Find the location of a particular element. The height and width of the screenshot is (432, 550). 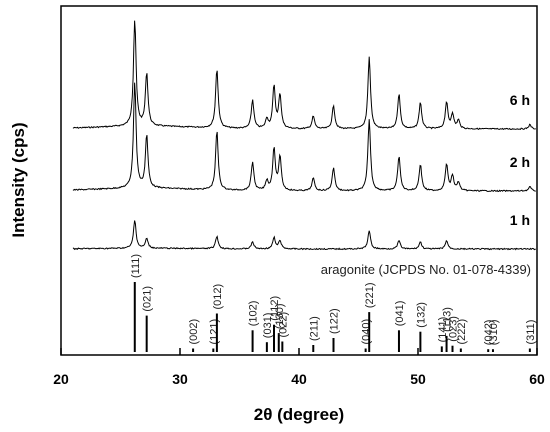

x-axis-title: 2θ (degree) is located at coordinates (299, 414).